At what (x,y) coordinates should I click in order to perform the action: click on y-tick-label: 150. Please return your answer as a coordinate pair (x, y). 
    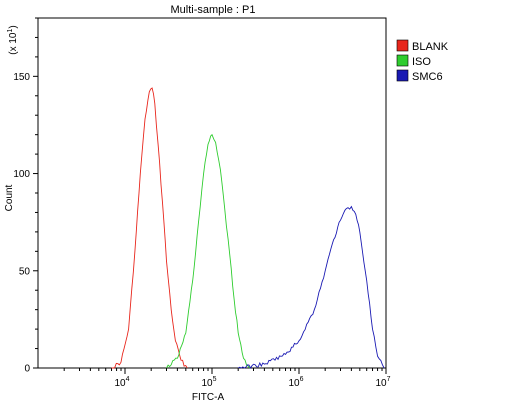
    Looking at the image, I should click on (21, 77).